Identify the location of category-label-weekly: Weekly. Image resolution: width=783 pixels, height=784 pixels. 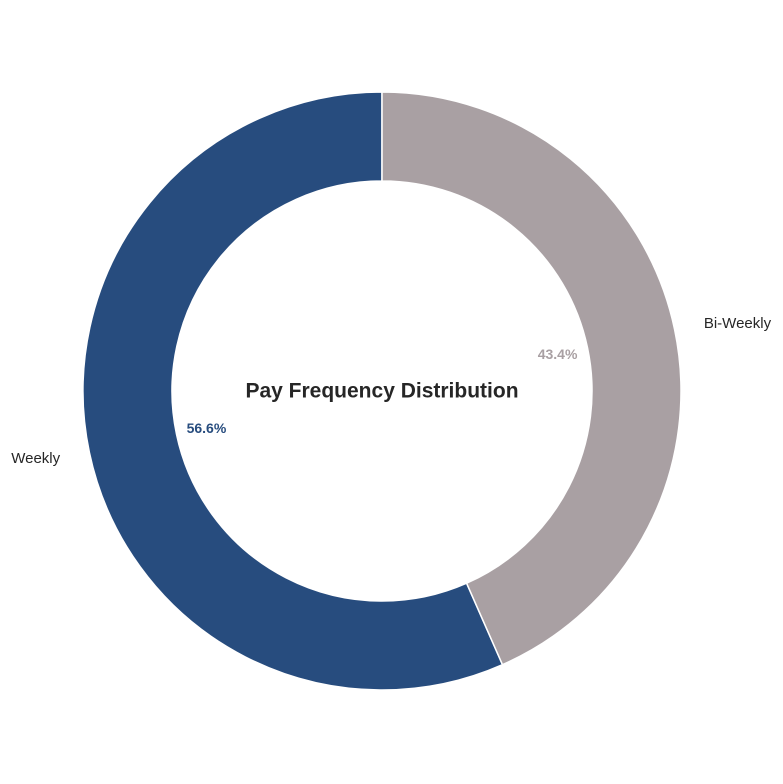
(35, 458).